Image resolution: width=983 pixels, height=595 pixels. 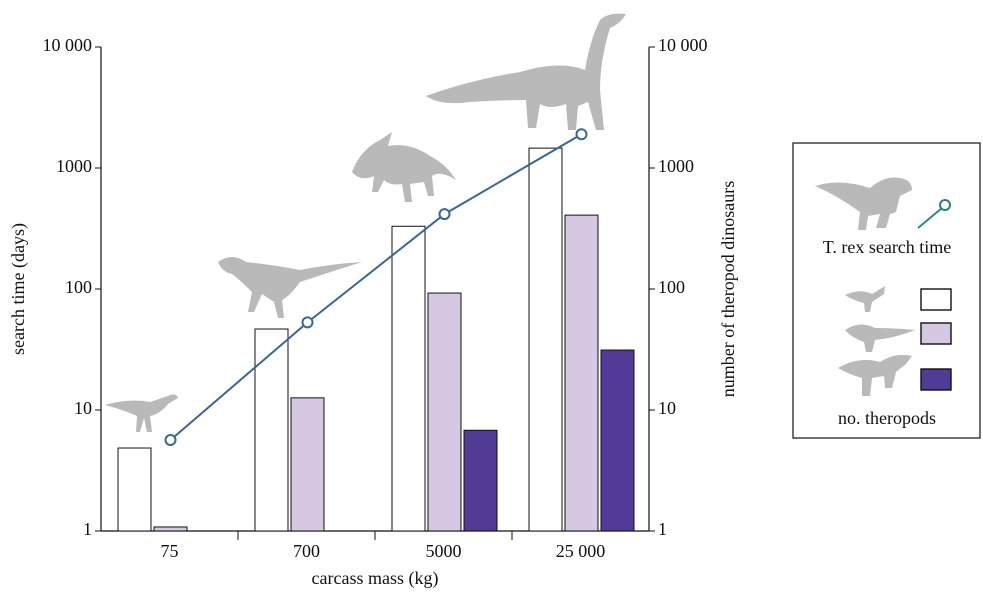 What do you see at coordinates (444, 551) in the screenshot?
I see `x-tick-label: 5000` at bounding box center [444, 551].